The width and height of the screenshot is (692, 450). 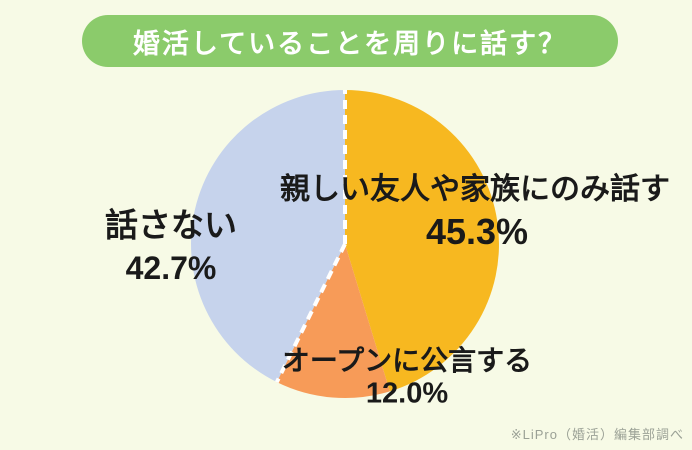 I want to click on slice-value-dont-tell: 42.7%, so click(x=171, y=268).